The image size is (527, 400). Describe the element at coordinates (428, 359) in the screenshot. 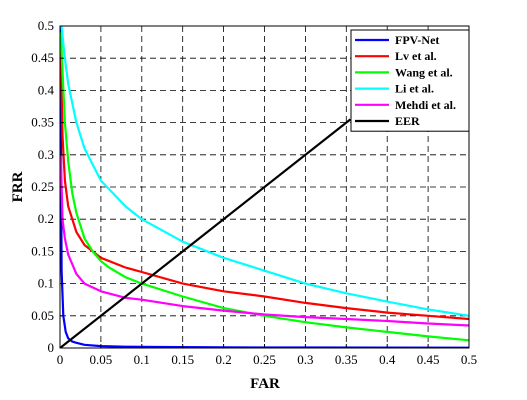

I see `x-tick-label: 0.45` at that location.